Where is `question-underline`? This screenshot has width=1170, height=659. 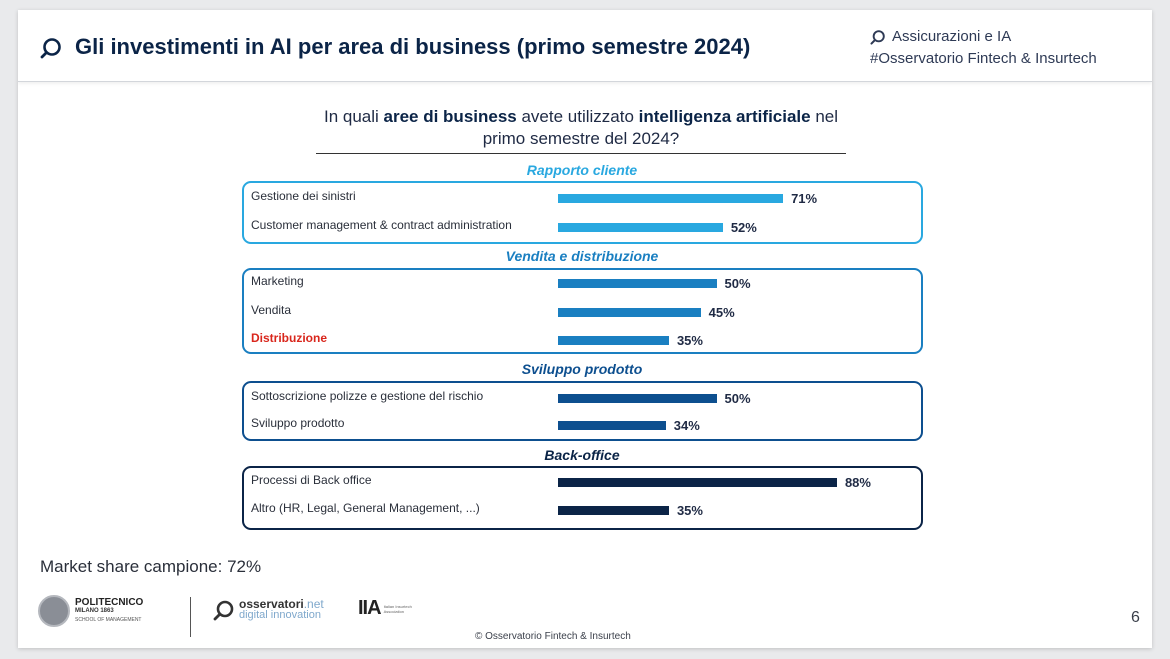
question-underline is located at coordinates (581, 153).